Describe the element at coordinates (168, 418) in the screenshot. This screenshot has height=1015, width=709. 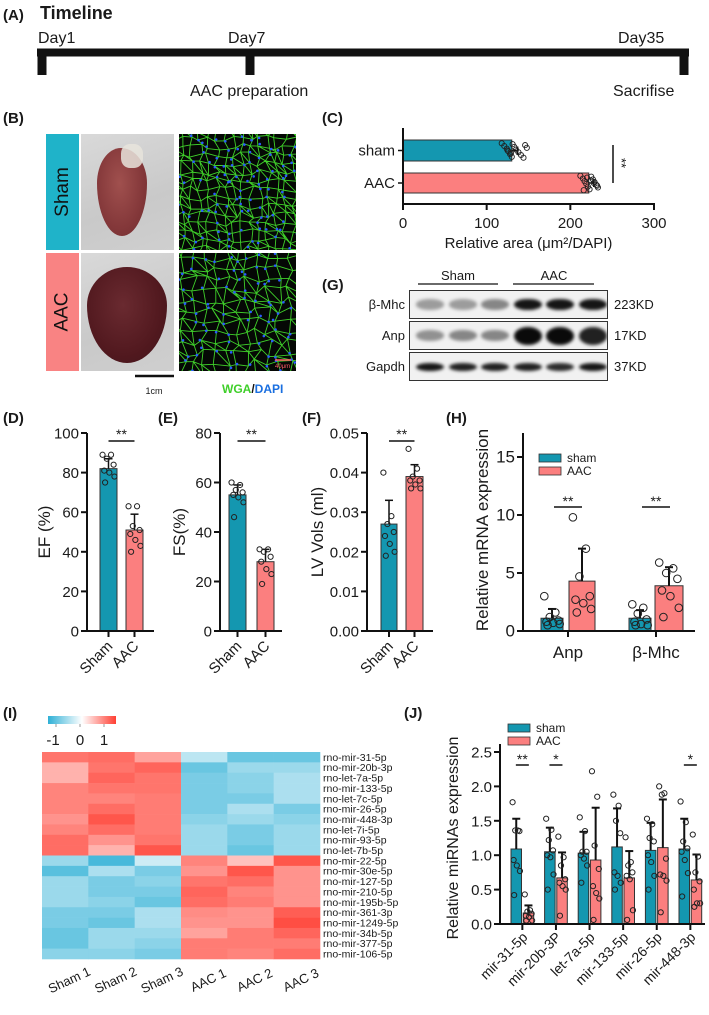
I see `panel-label-e: (E)` at that location.